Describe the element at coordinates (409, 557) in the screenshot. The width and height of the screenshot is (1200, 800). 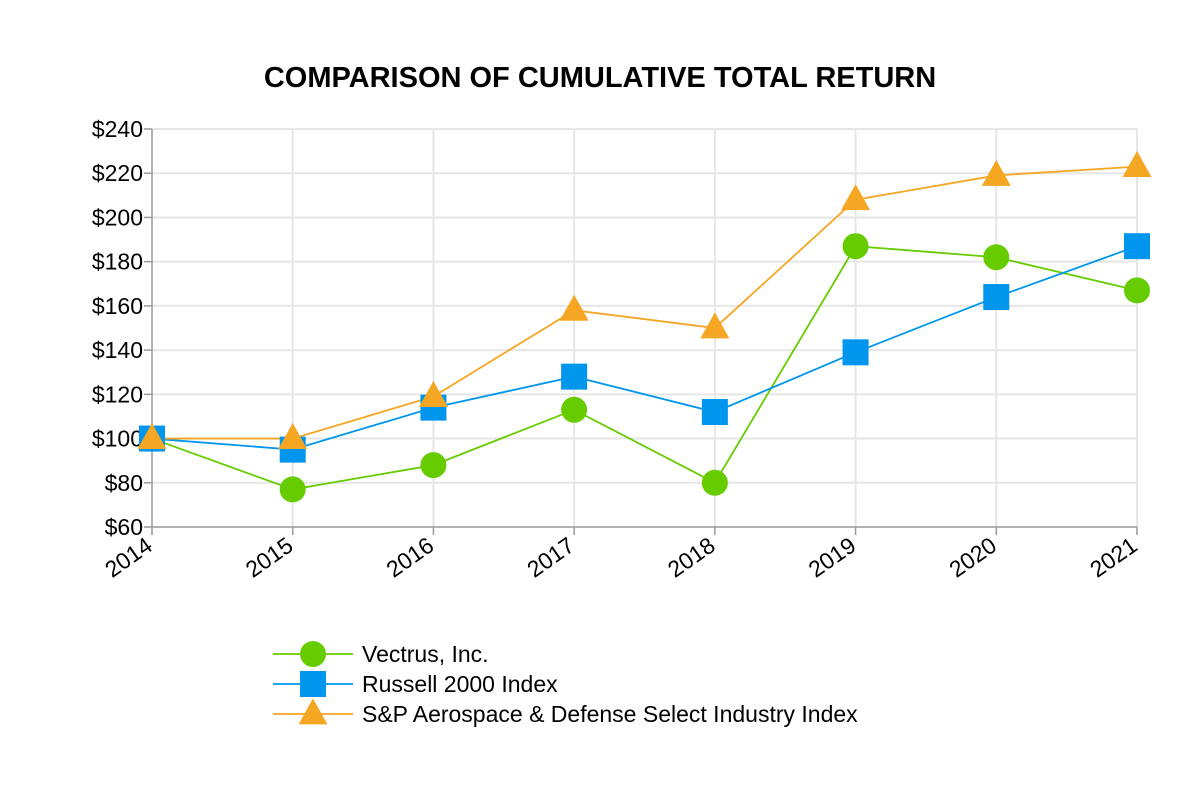
I see `x-tick-label: 2016` at that location.